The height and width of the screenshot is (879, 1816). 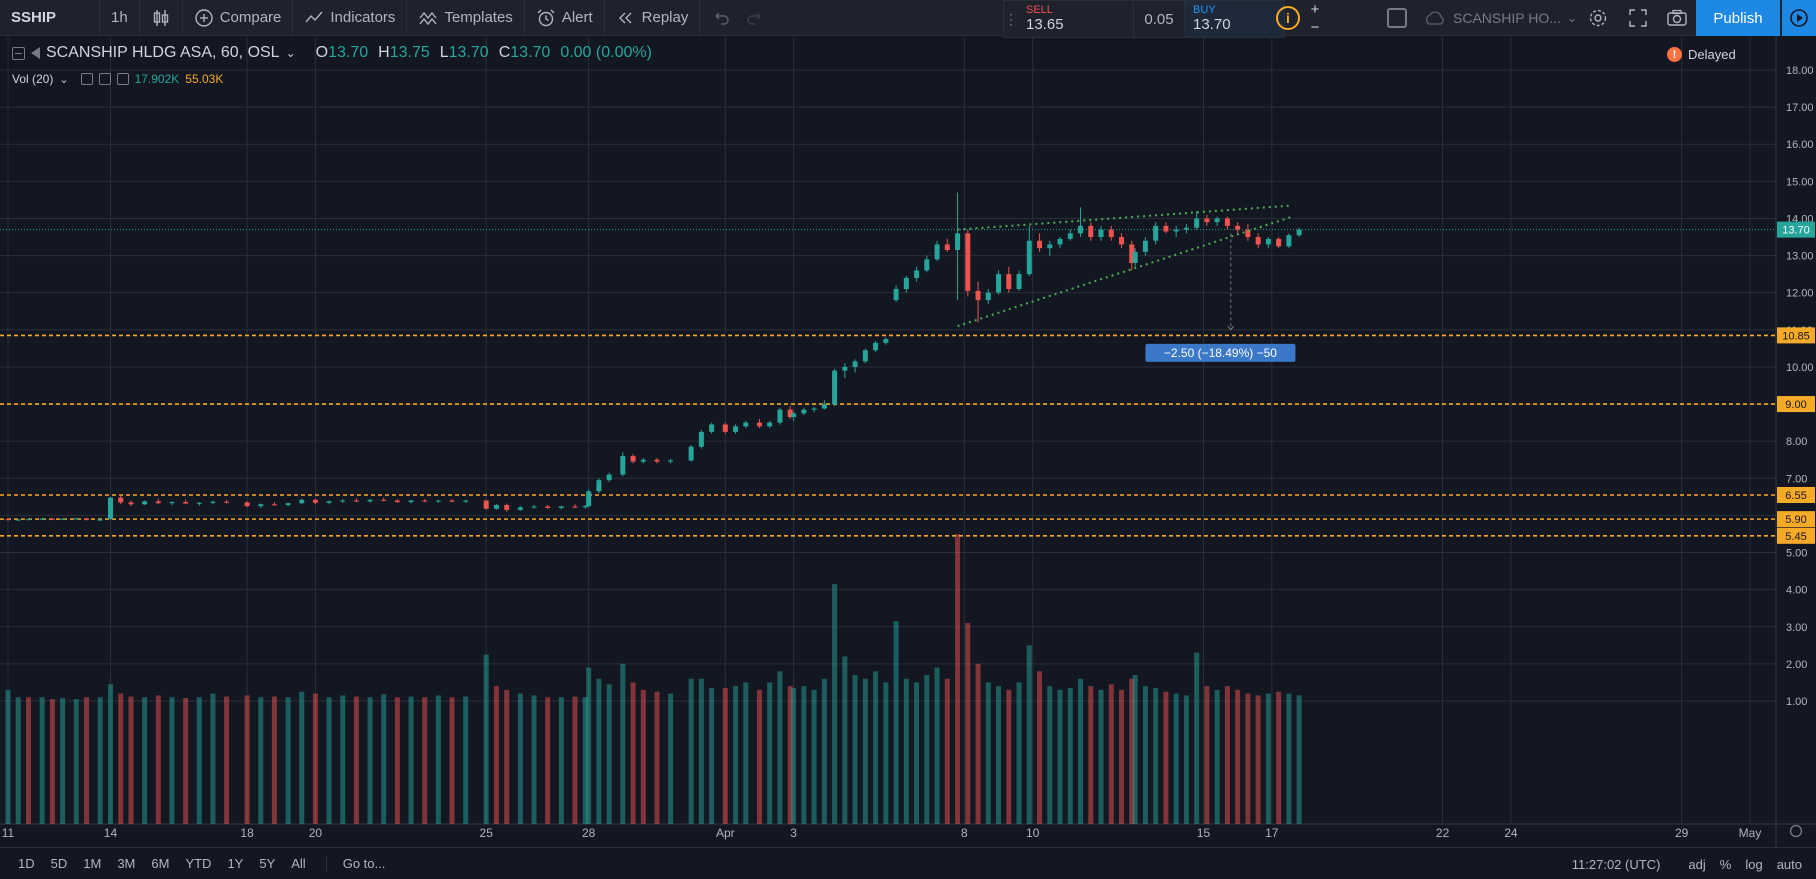 I want to click on sell-button: SELL 13.65, so click(x=1076, y=19).